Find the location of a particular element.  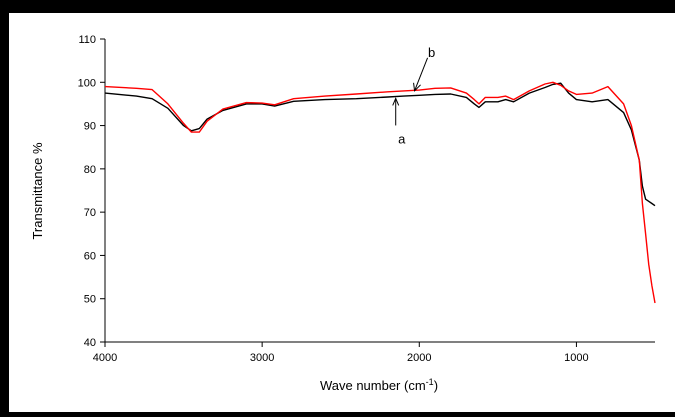

x-tick-label: 2000 is located at coordinates (419, 358).